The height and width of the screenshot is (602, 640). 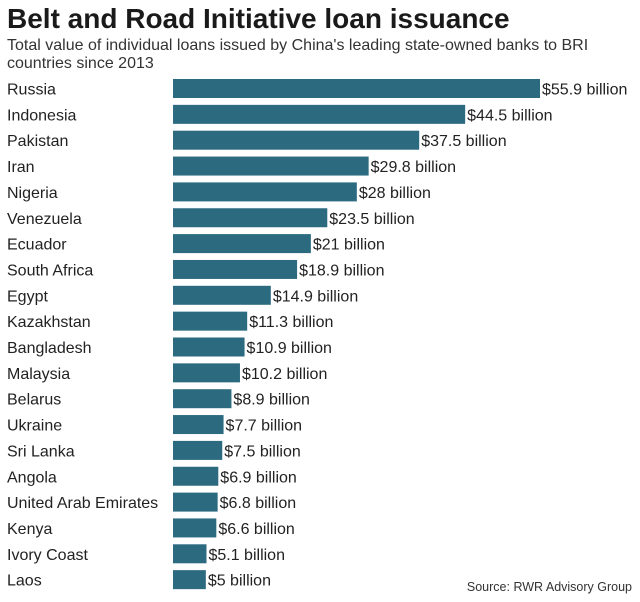 What do you see at coordinates (549, 587) in the screenshot?
I see `source-note: Source: RWR Advisory Group` at bounding box center [549, 587].